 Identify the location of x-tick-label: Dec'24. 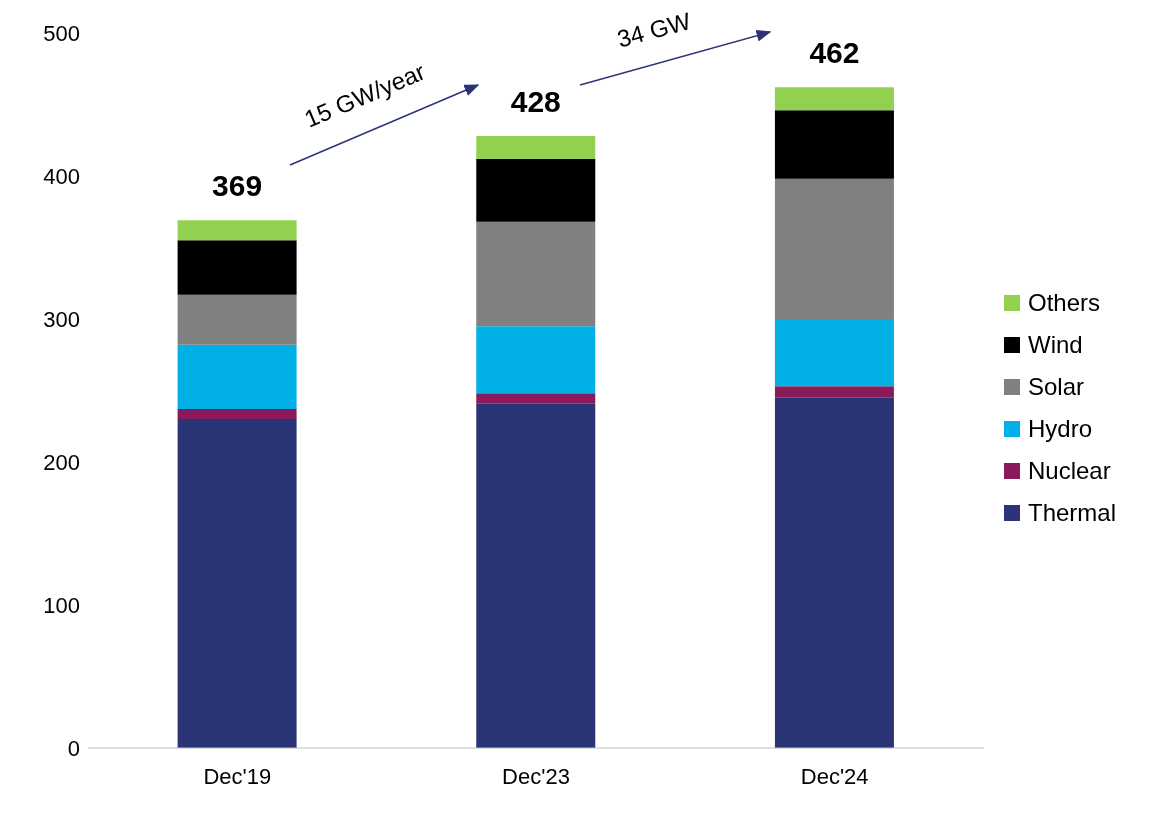
(834, 776).